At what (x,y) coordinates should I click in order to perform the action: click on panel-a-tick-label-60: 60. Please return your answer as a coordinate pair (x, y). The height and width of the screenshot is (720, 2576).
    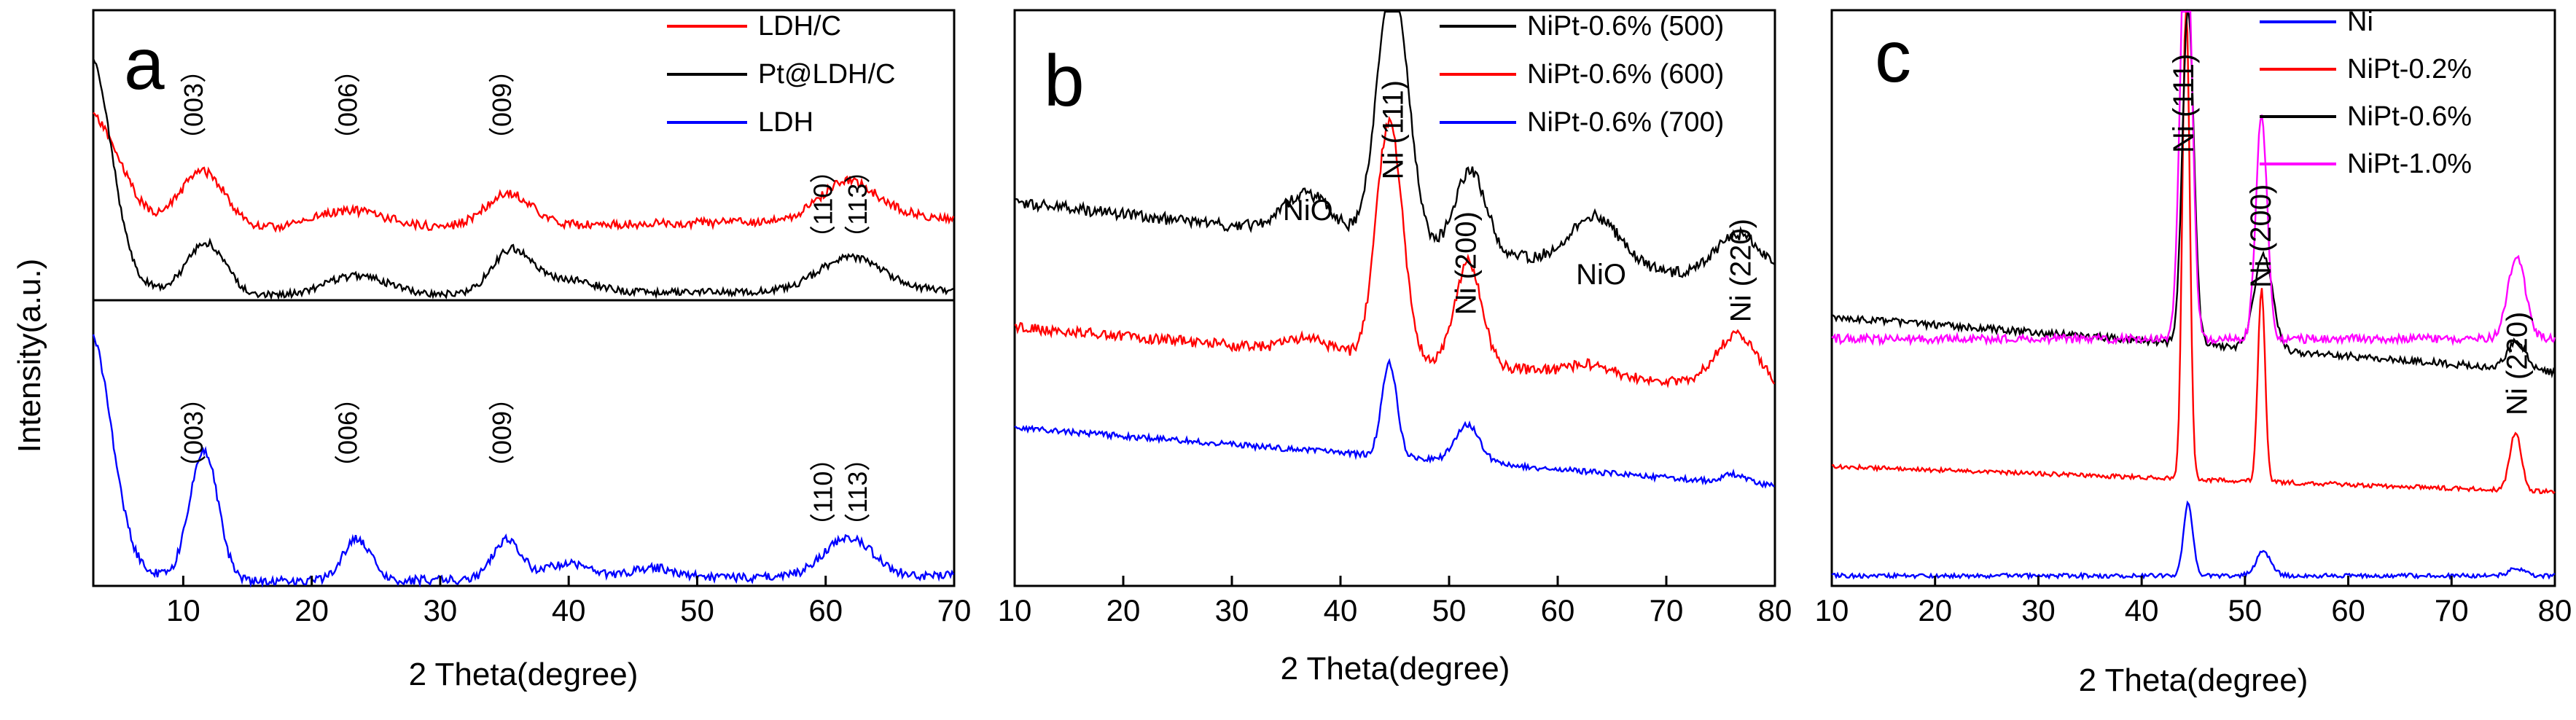
    Looking at the image, I should click on (826, 610).